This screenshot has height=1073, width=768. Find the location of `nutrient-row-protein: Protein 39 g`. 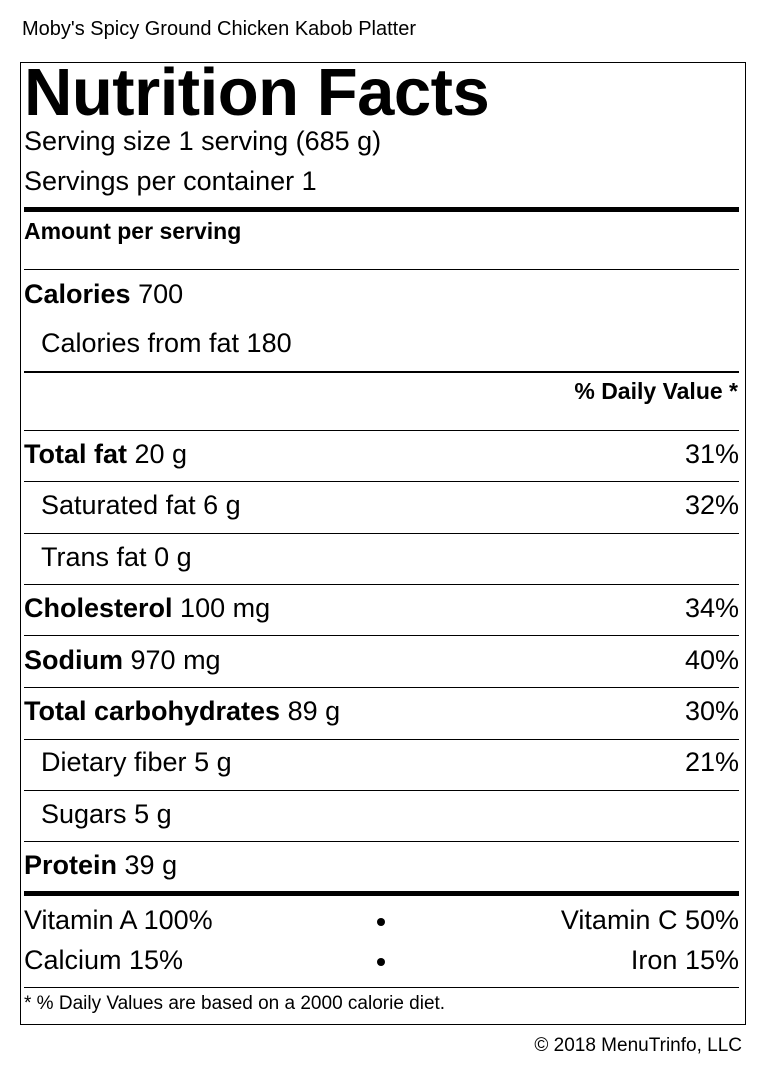

nutrient-row-protein: Protein 39 g is located at coordinates (381, 865).